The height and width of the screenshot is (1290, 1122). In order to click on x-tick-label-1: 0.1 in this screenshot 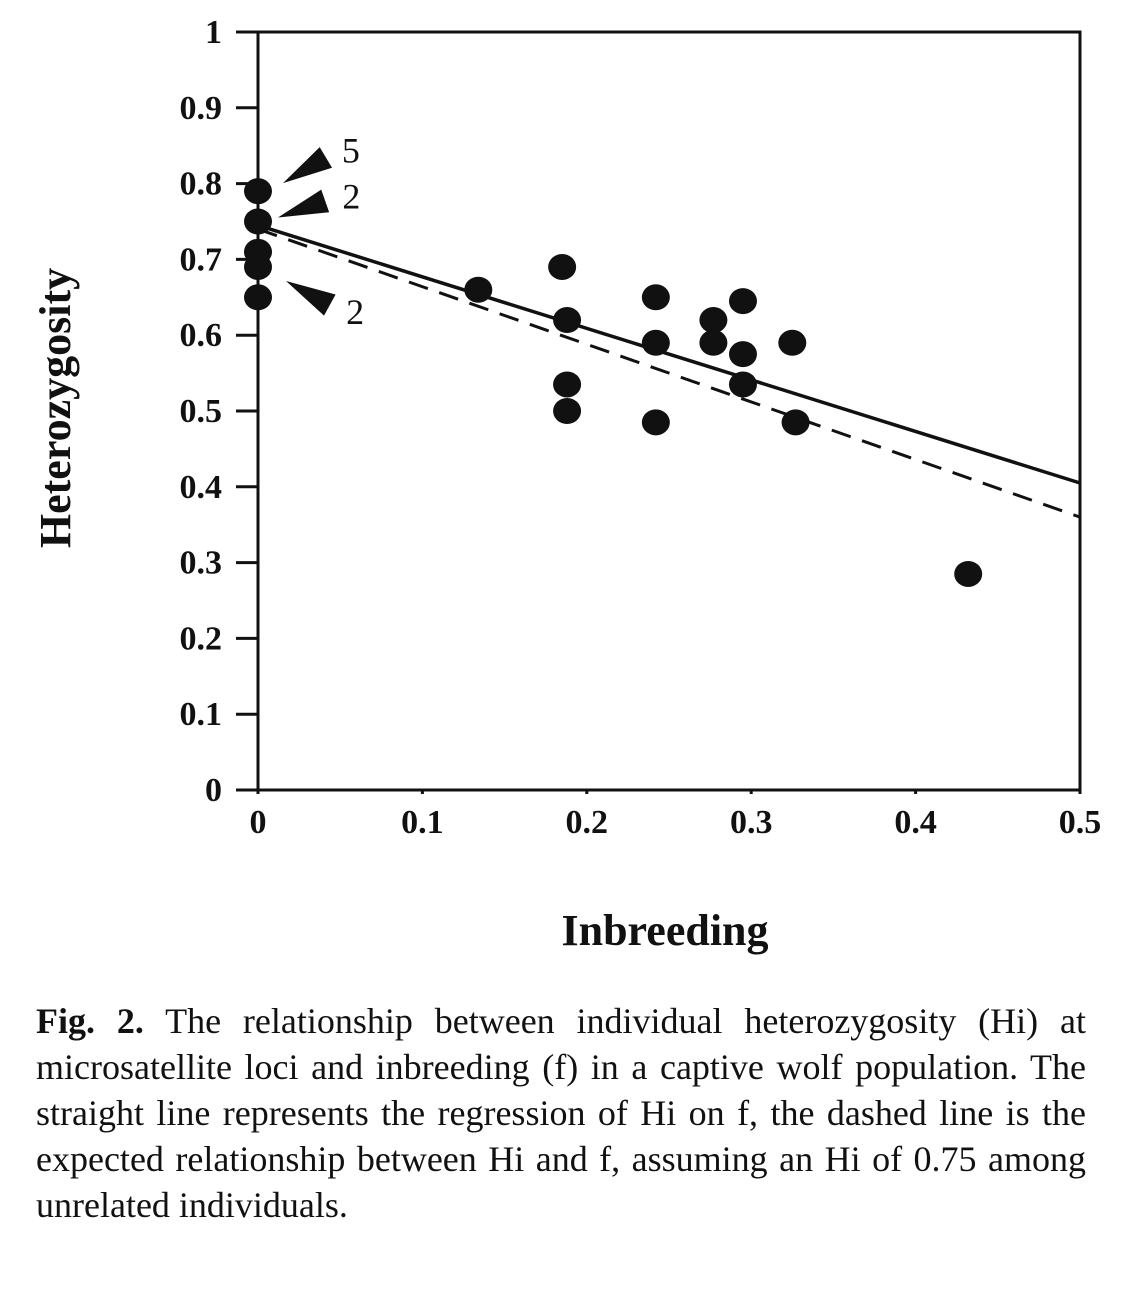, I will do `click(422, 822)`.